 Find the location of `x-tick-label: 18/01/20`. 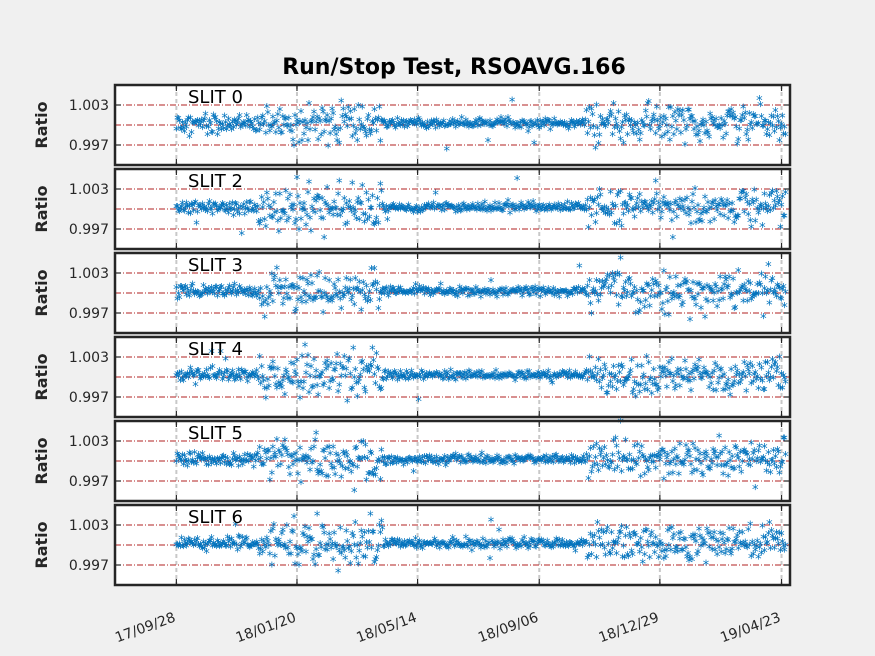

x-tick-label: 18/01/20 is located at coordinates (266, 628).